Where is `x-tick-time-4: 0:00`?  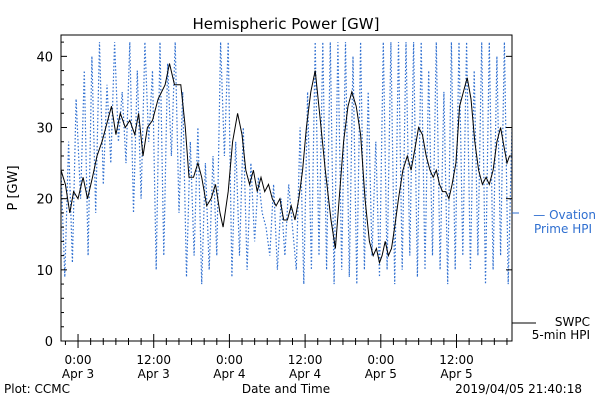
x-tick-time-4: 0:00 is located at coordinates (380, 360).